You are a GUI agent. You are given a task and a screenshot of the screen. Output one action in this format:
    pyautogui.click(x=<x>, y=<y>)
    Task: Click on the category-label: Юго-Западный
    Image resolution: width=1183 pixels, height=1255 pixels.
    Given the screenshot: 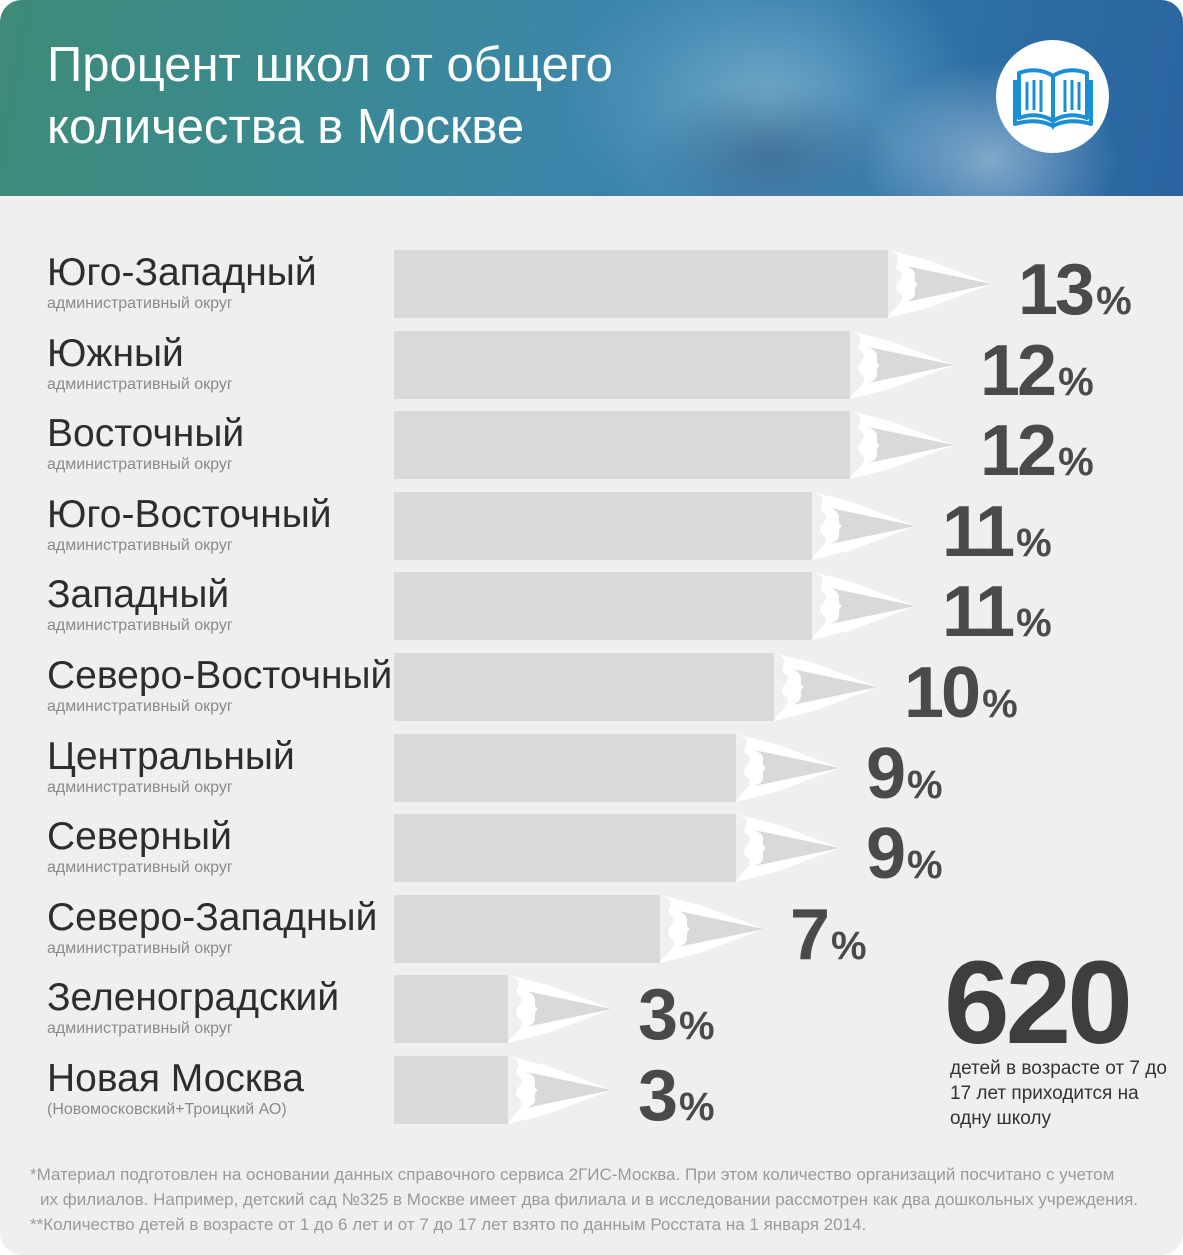 What is the action you would take?
    pyautogui.click(x=182, y=272)
    